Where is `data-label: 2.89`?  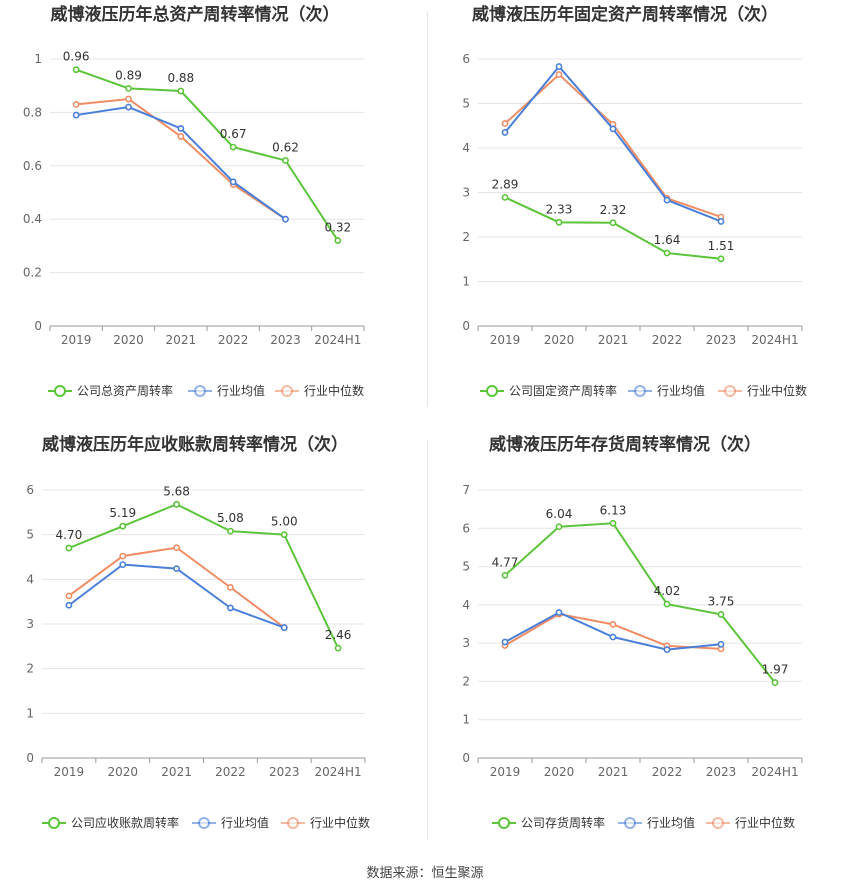
data-label: 2.89 is located at coordinates (505, 184).